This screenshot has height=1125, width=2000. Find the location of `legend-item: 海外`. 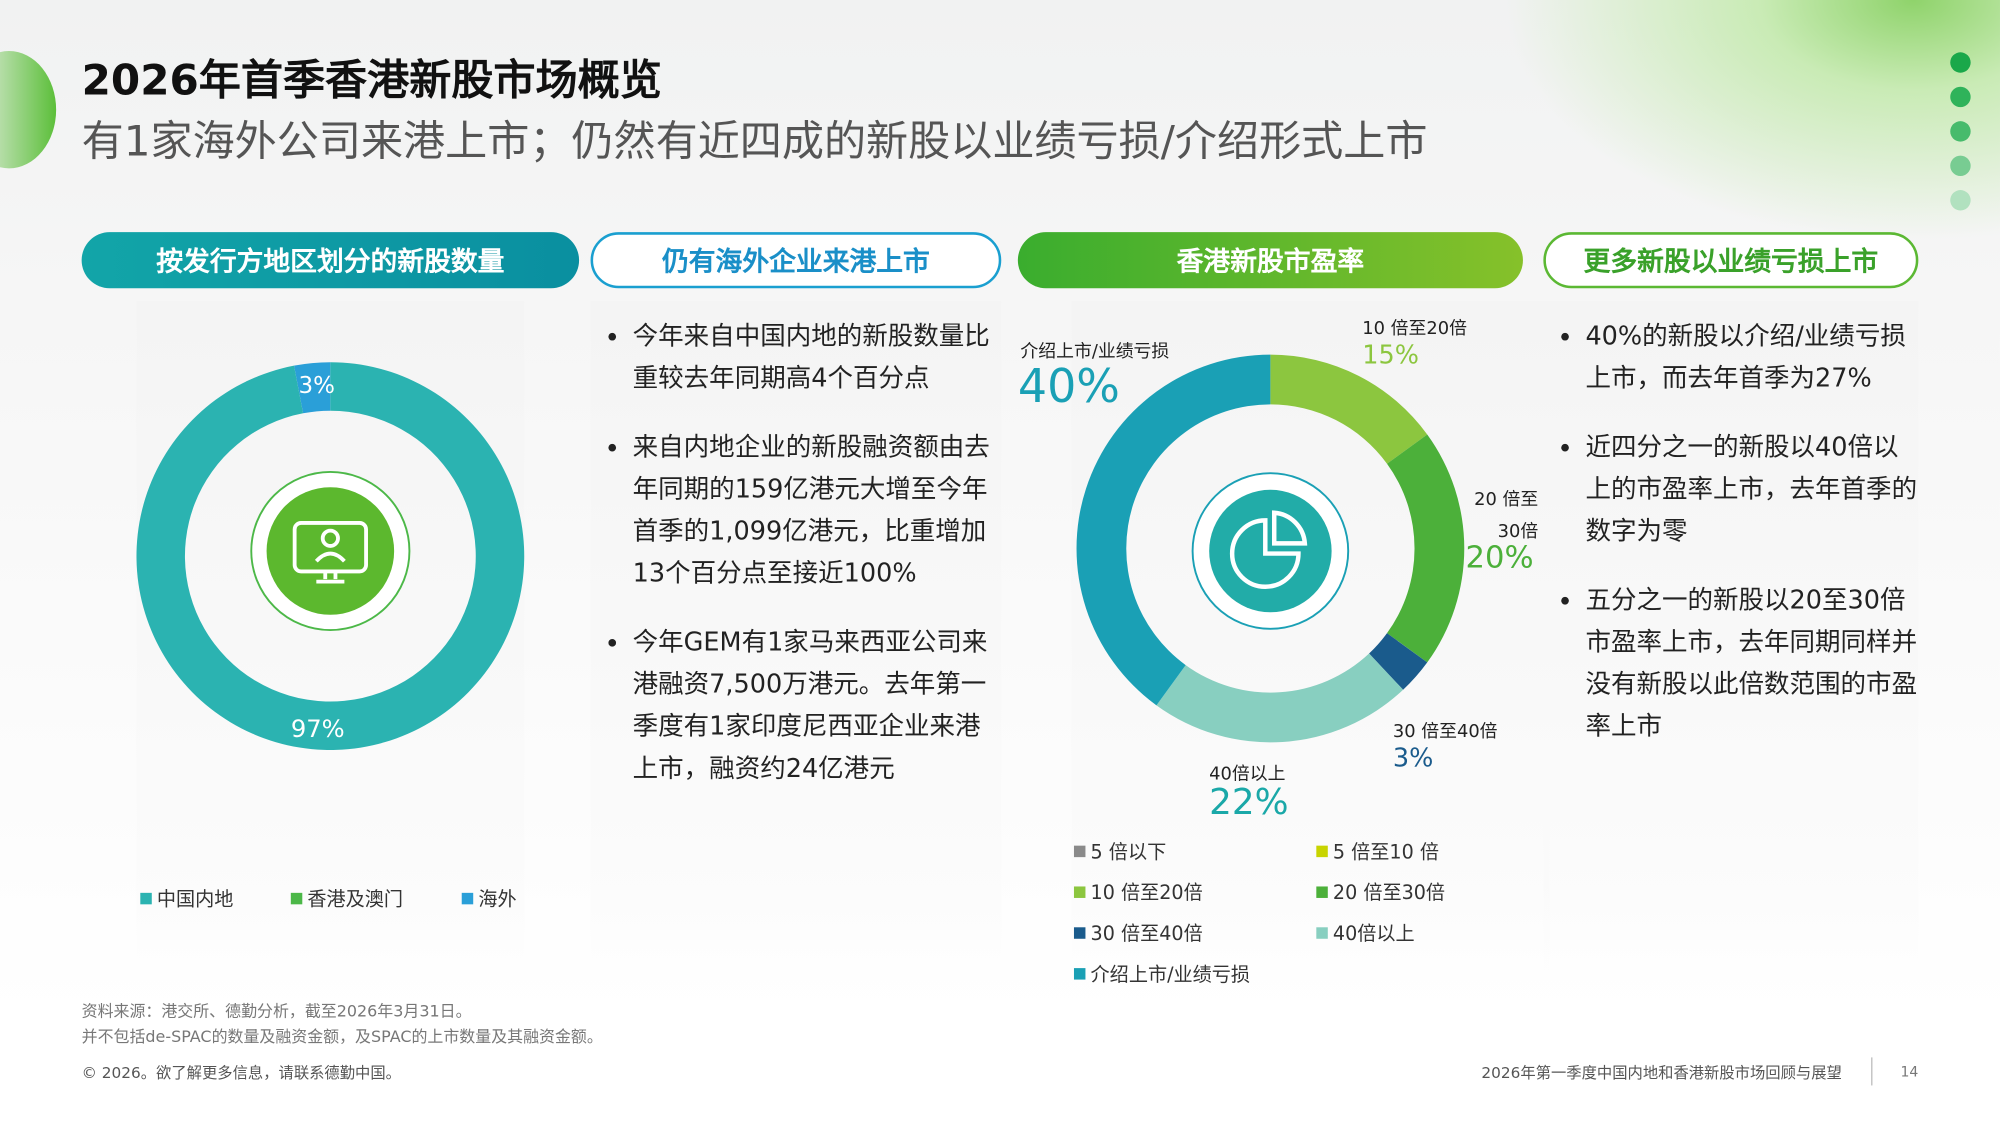

legend-item: 海外 is located at coordinates (489, 898).